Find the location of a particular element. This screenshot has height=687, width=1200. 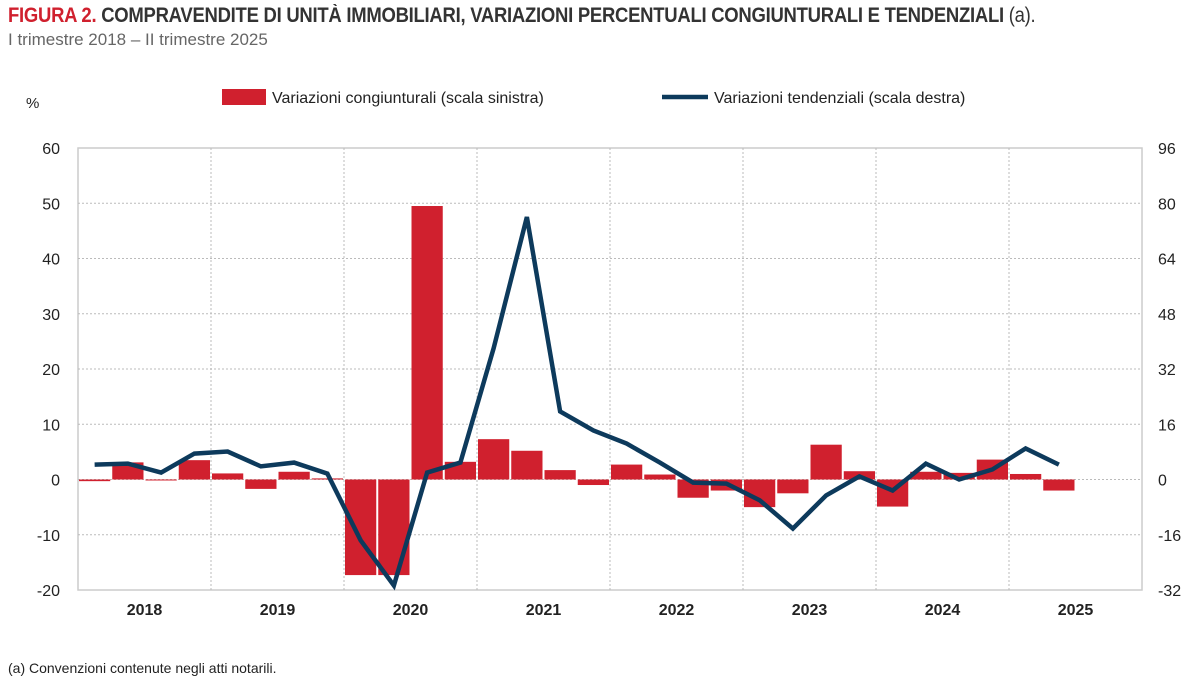

bar-2025Q1 is located at coordinates (1026, 476).